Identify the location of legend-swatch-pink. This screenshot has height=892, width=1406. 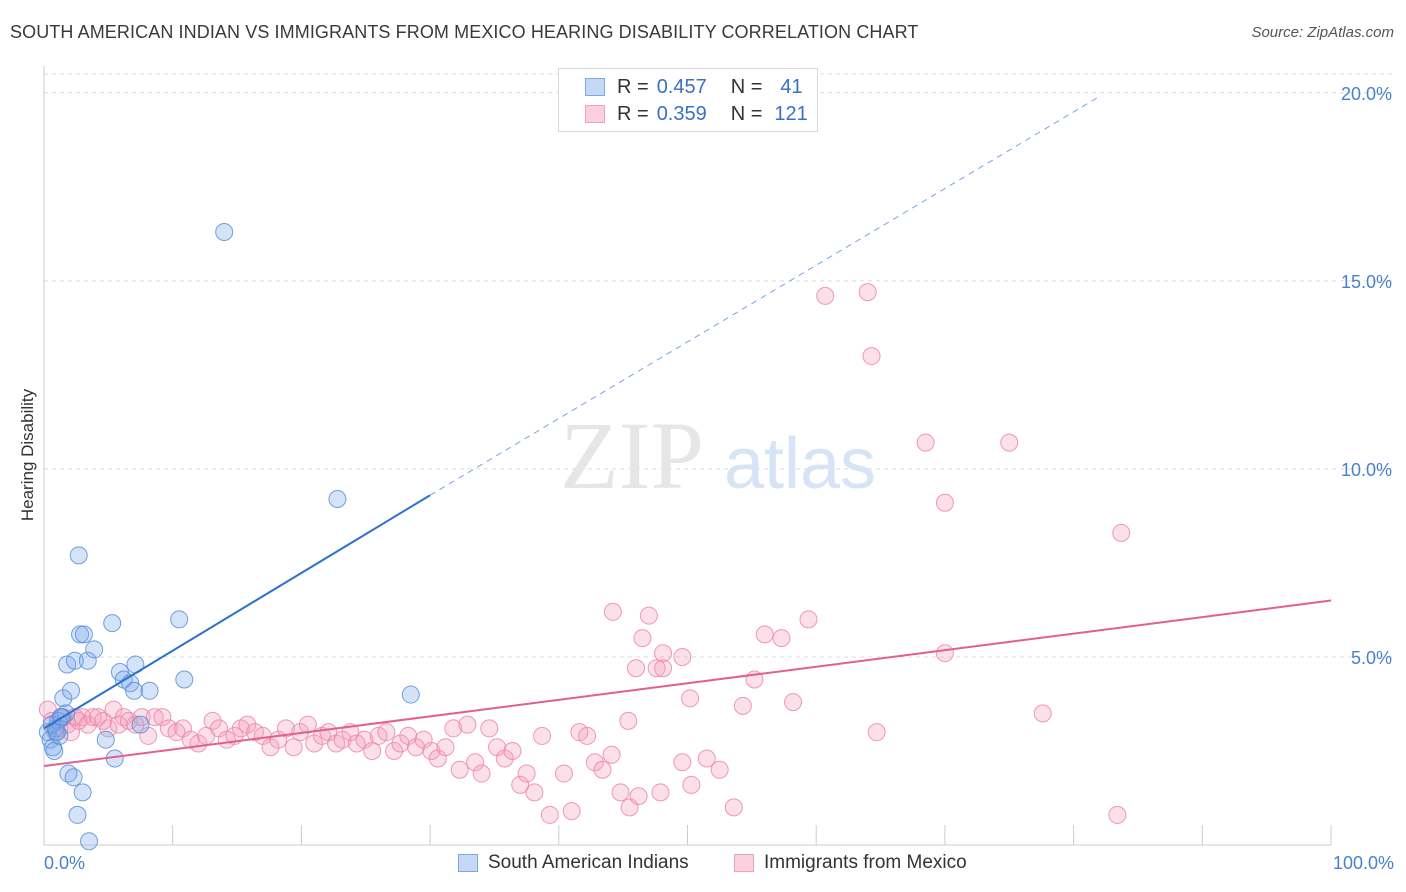
(744, 863).